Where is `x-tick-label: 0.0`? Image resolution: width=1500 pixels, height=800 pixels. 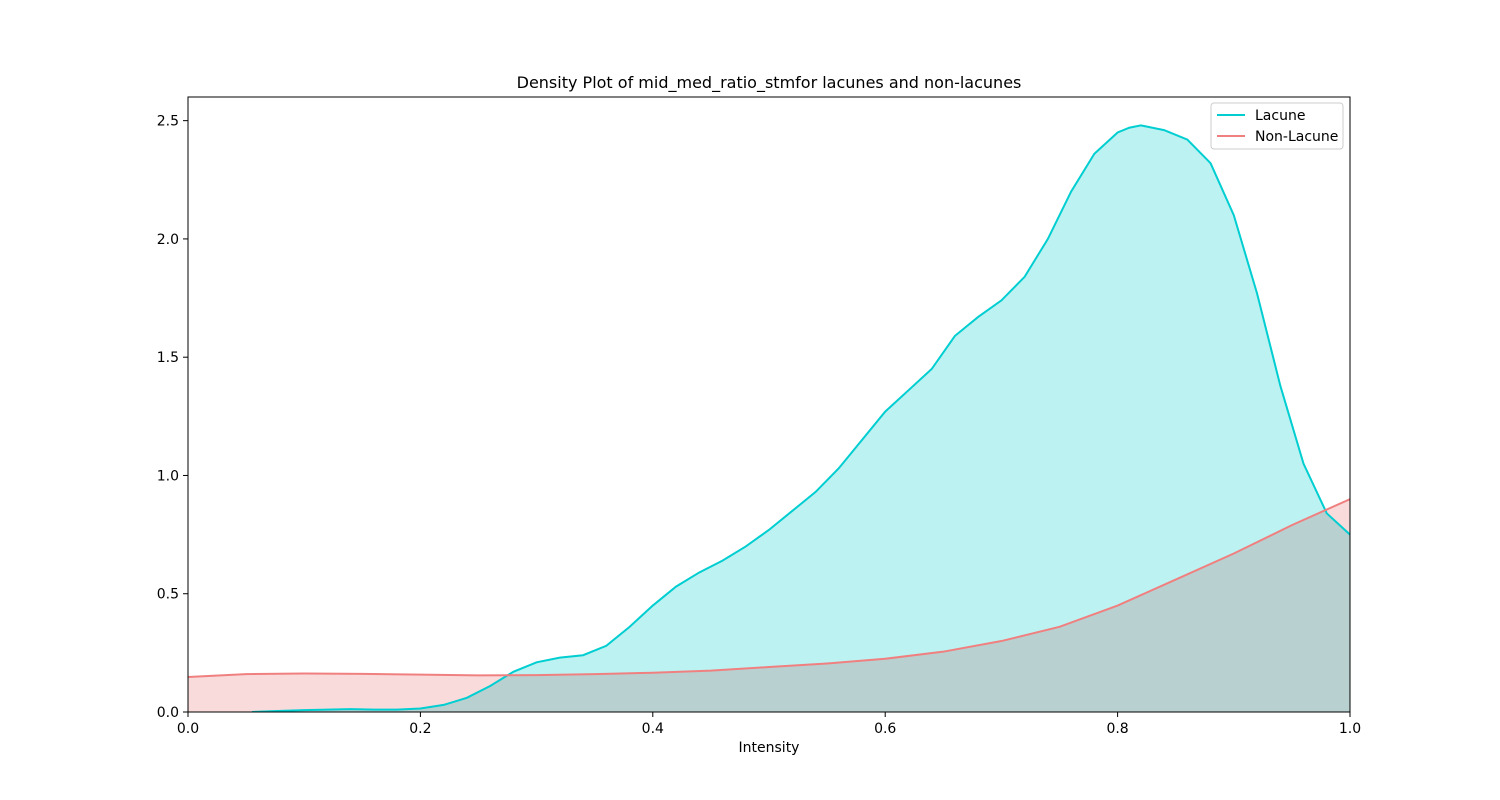
x-tick-label: 0.0 is located at coordinates (188, 729).